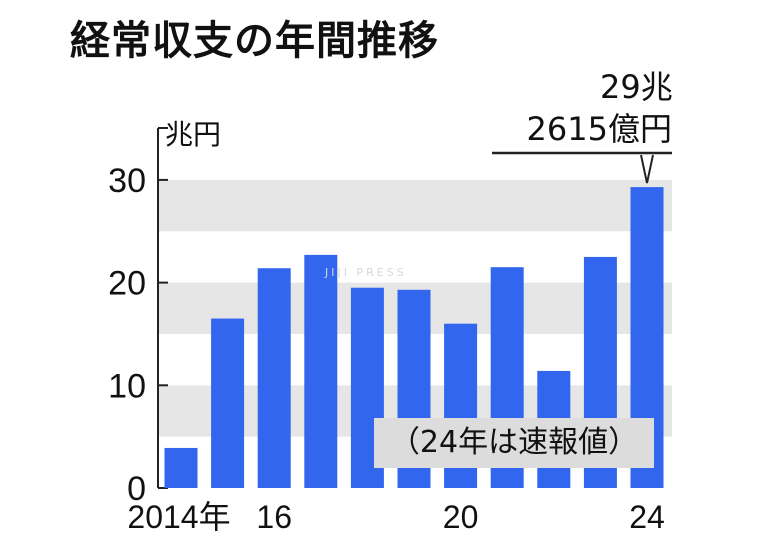 The height and width of the screenshot is (539, 768). Describe the element at coordinates (193, 134) in the screenshot. I see `y-axis-unit-label: 兆円` at that location.